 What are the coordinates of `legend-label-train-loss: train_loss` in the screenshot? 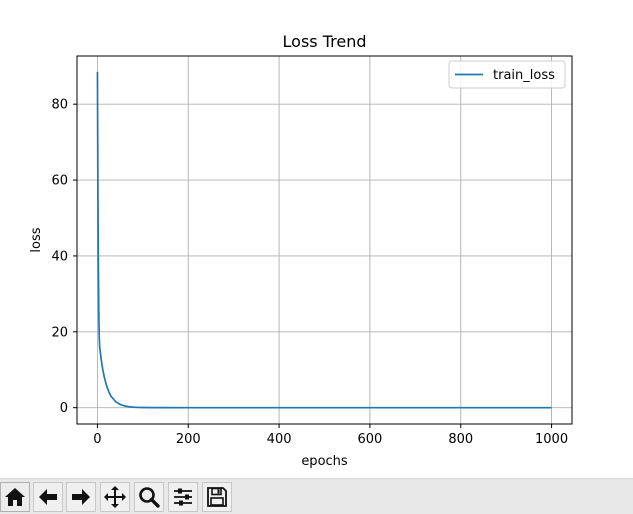 It's located at (524, 75).